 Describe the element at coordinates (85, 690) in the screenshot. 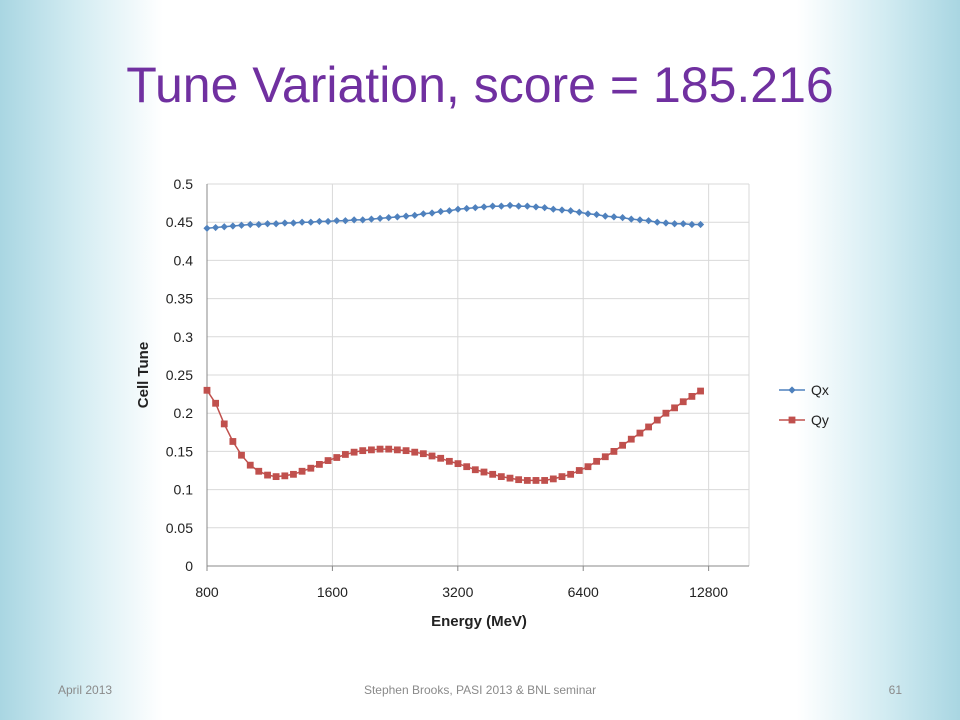

I see `footer-date: April 2013` at that location.